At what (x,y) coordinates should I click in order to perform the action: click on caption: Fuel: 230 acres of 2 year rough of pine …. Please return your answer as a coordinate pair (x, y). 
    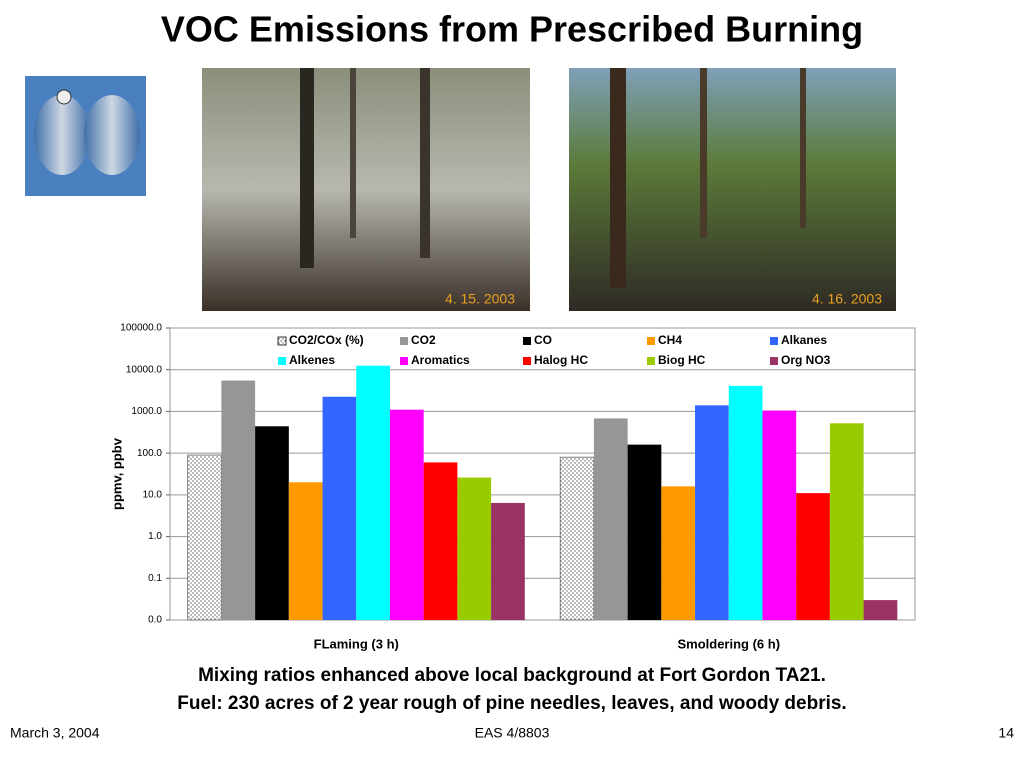
    Looking at the image, I should click on (511, 703).